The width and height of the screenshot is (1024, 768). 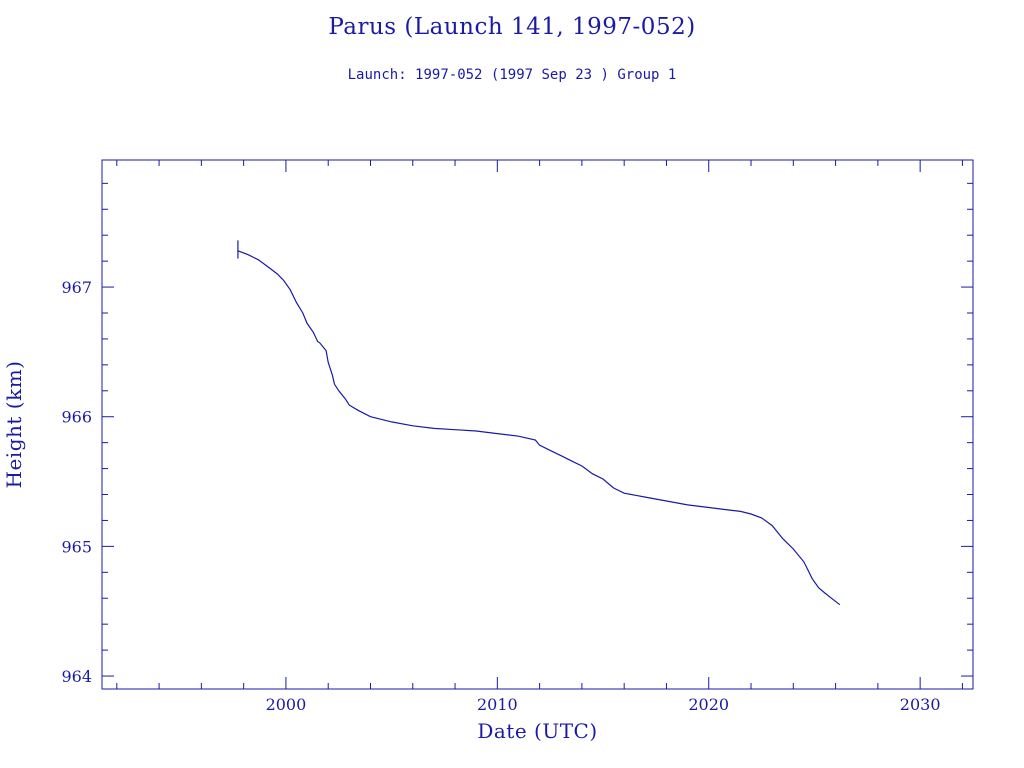 I want to click on y-tick-label: 967, so click(x=76, y=287).